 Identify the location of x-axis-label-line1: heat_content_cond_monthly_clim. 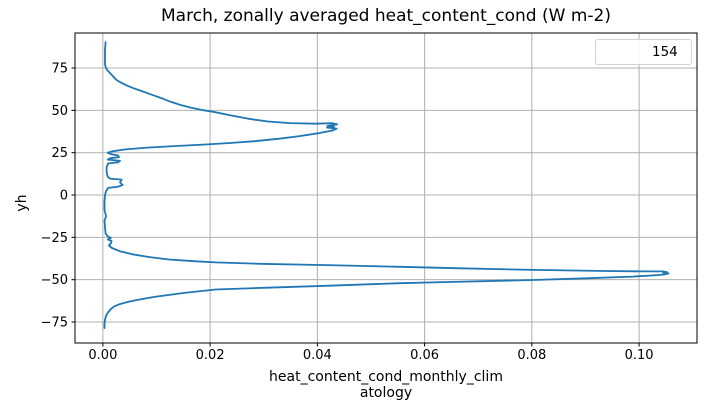
(386, 377).